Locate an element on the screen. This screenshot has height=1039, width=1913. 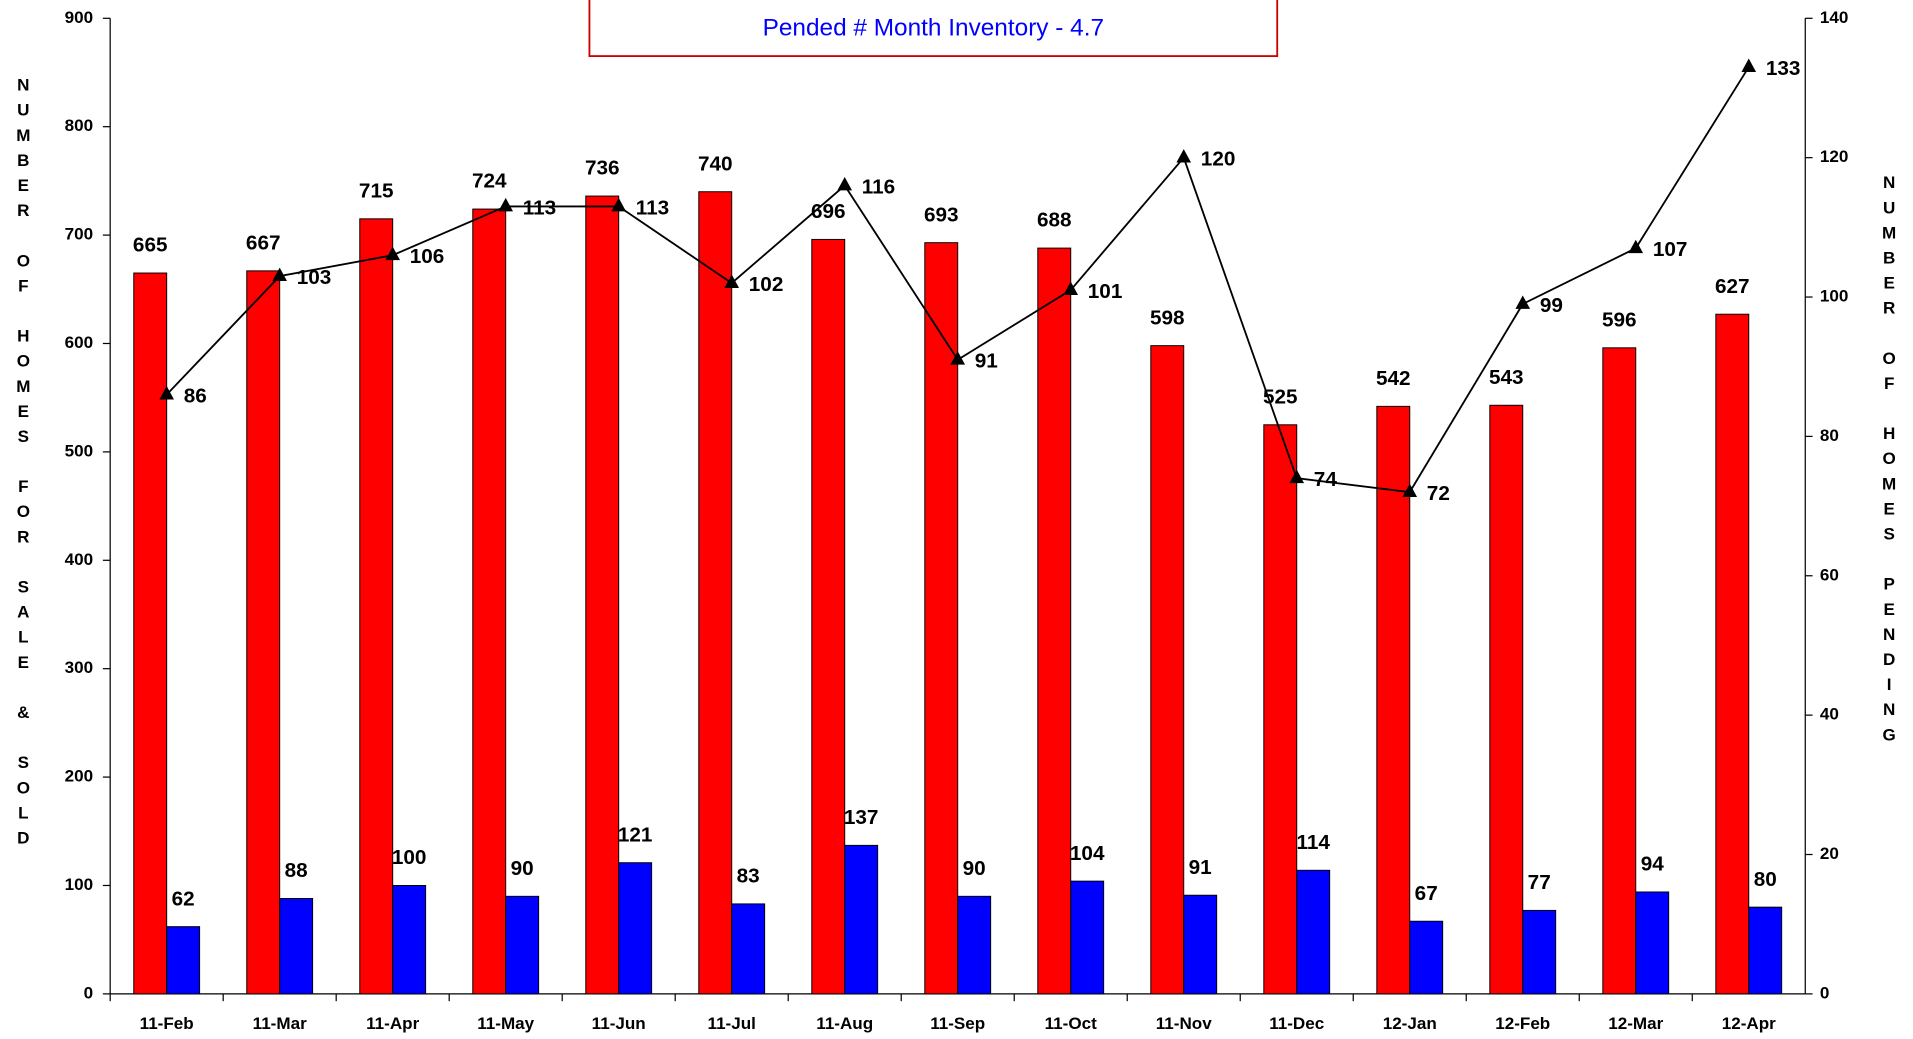
data-label: 77 is located at coordinates (1539, 882).